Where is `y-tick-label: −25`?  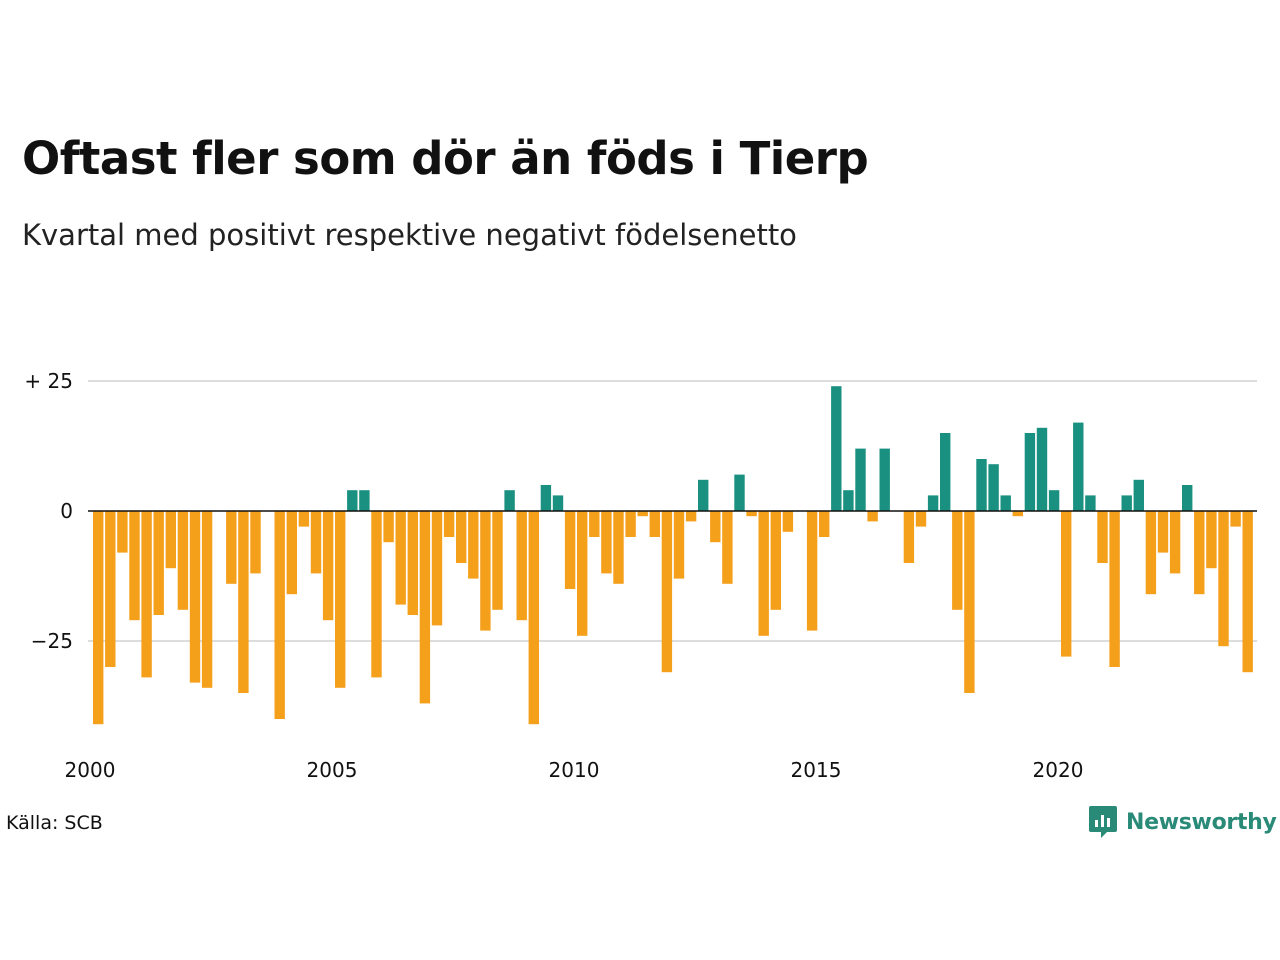 y-tick-label: −25 is located at coordinates (52, 641).